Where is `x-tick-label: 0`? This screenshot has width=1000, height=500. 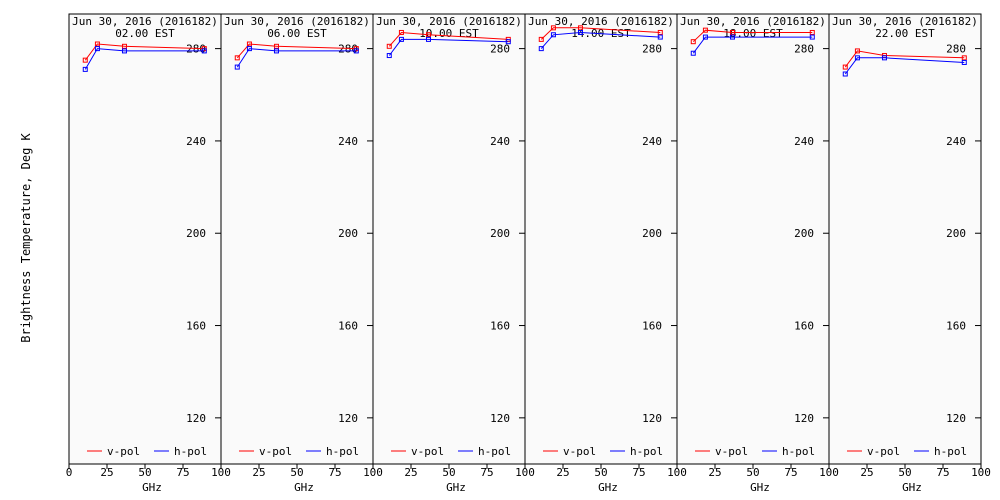 x-tick-label: 0 is located at coordinates (69, 472).